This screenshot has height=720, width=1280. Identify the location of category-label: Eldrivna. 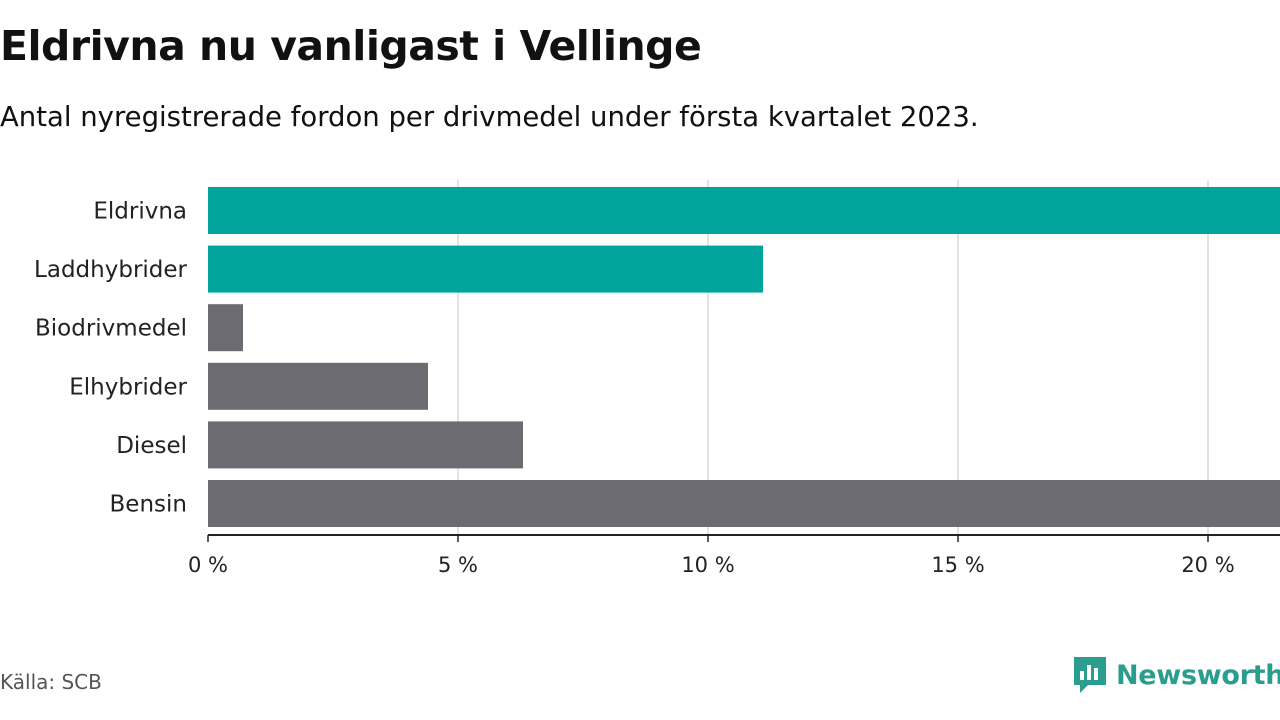
(140, 212).